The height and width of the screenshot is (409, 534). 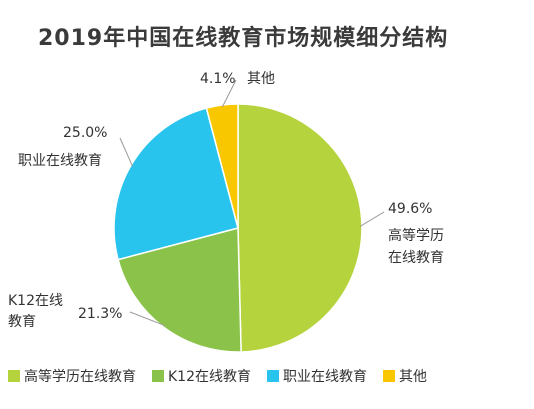 I want to click on slice-label-k12-line2: 教育, so click(x=22, y=322).